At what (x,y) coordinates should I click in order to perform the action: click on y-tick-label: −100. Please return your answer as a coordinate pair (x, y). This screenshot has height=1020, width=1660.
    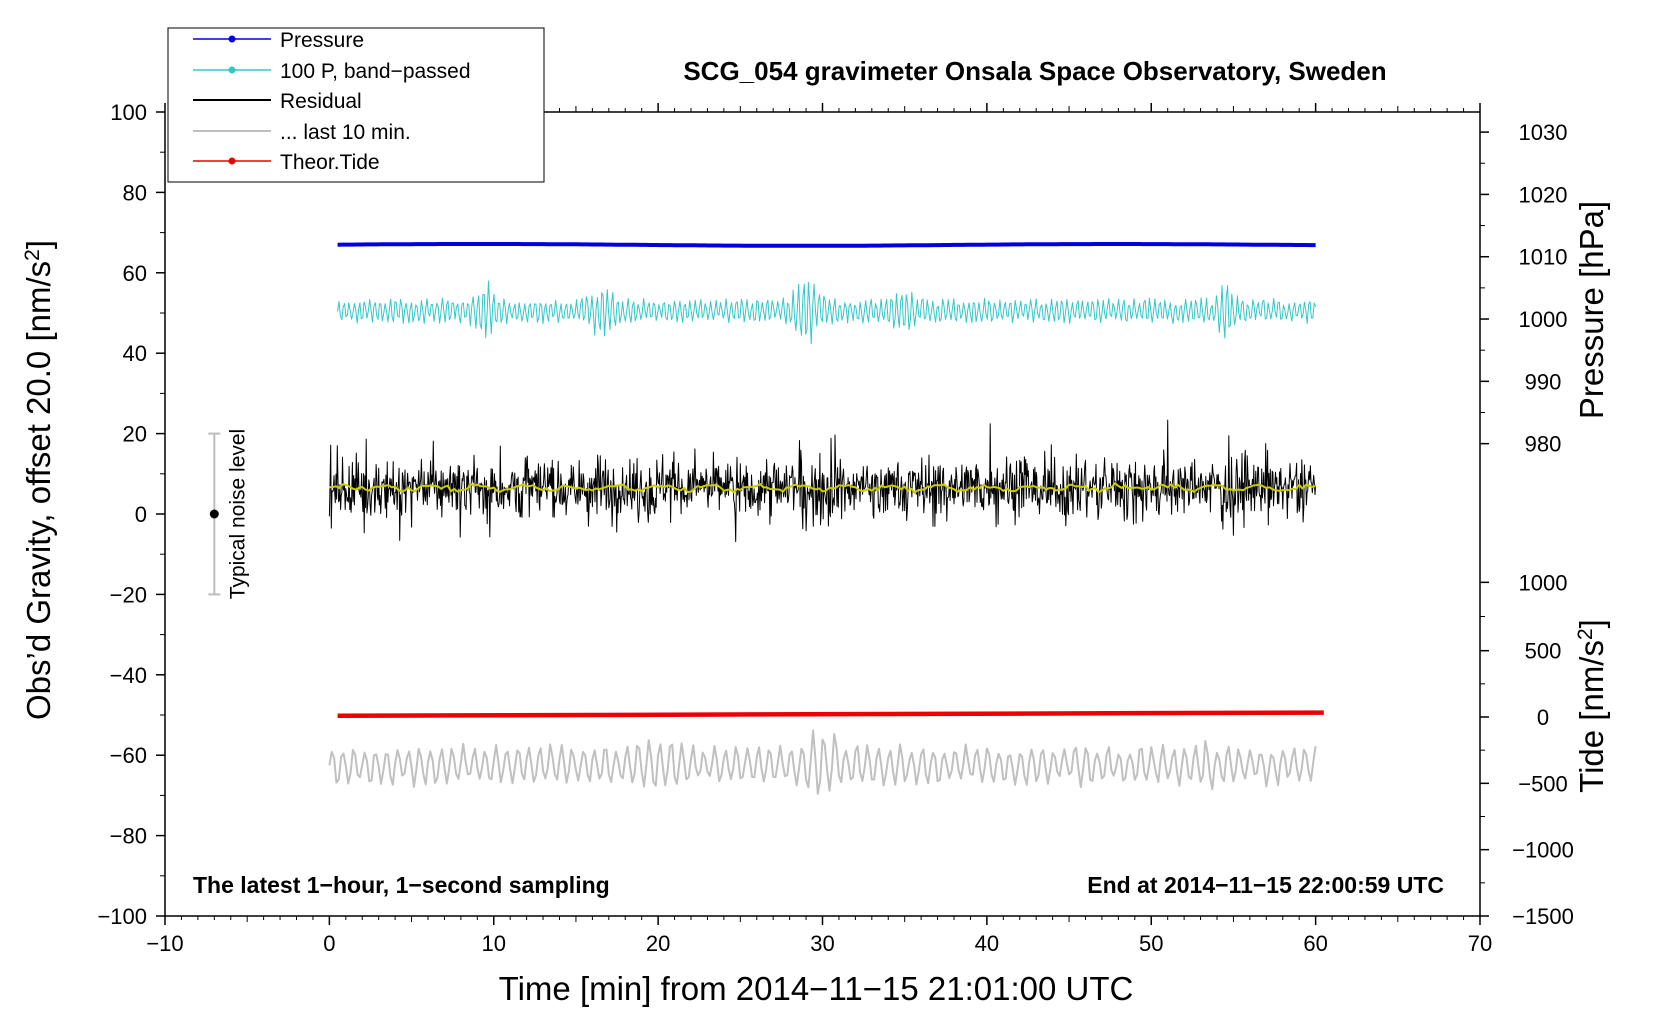
    Looking at the image, I should click on (122, 916).